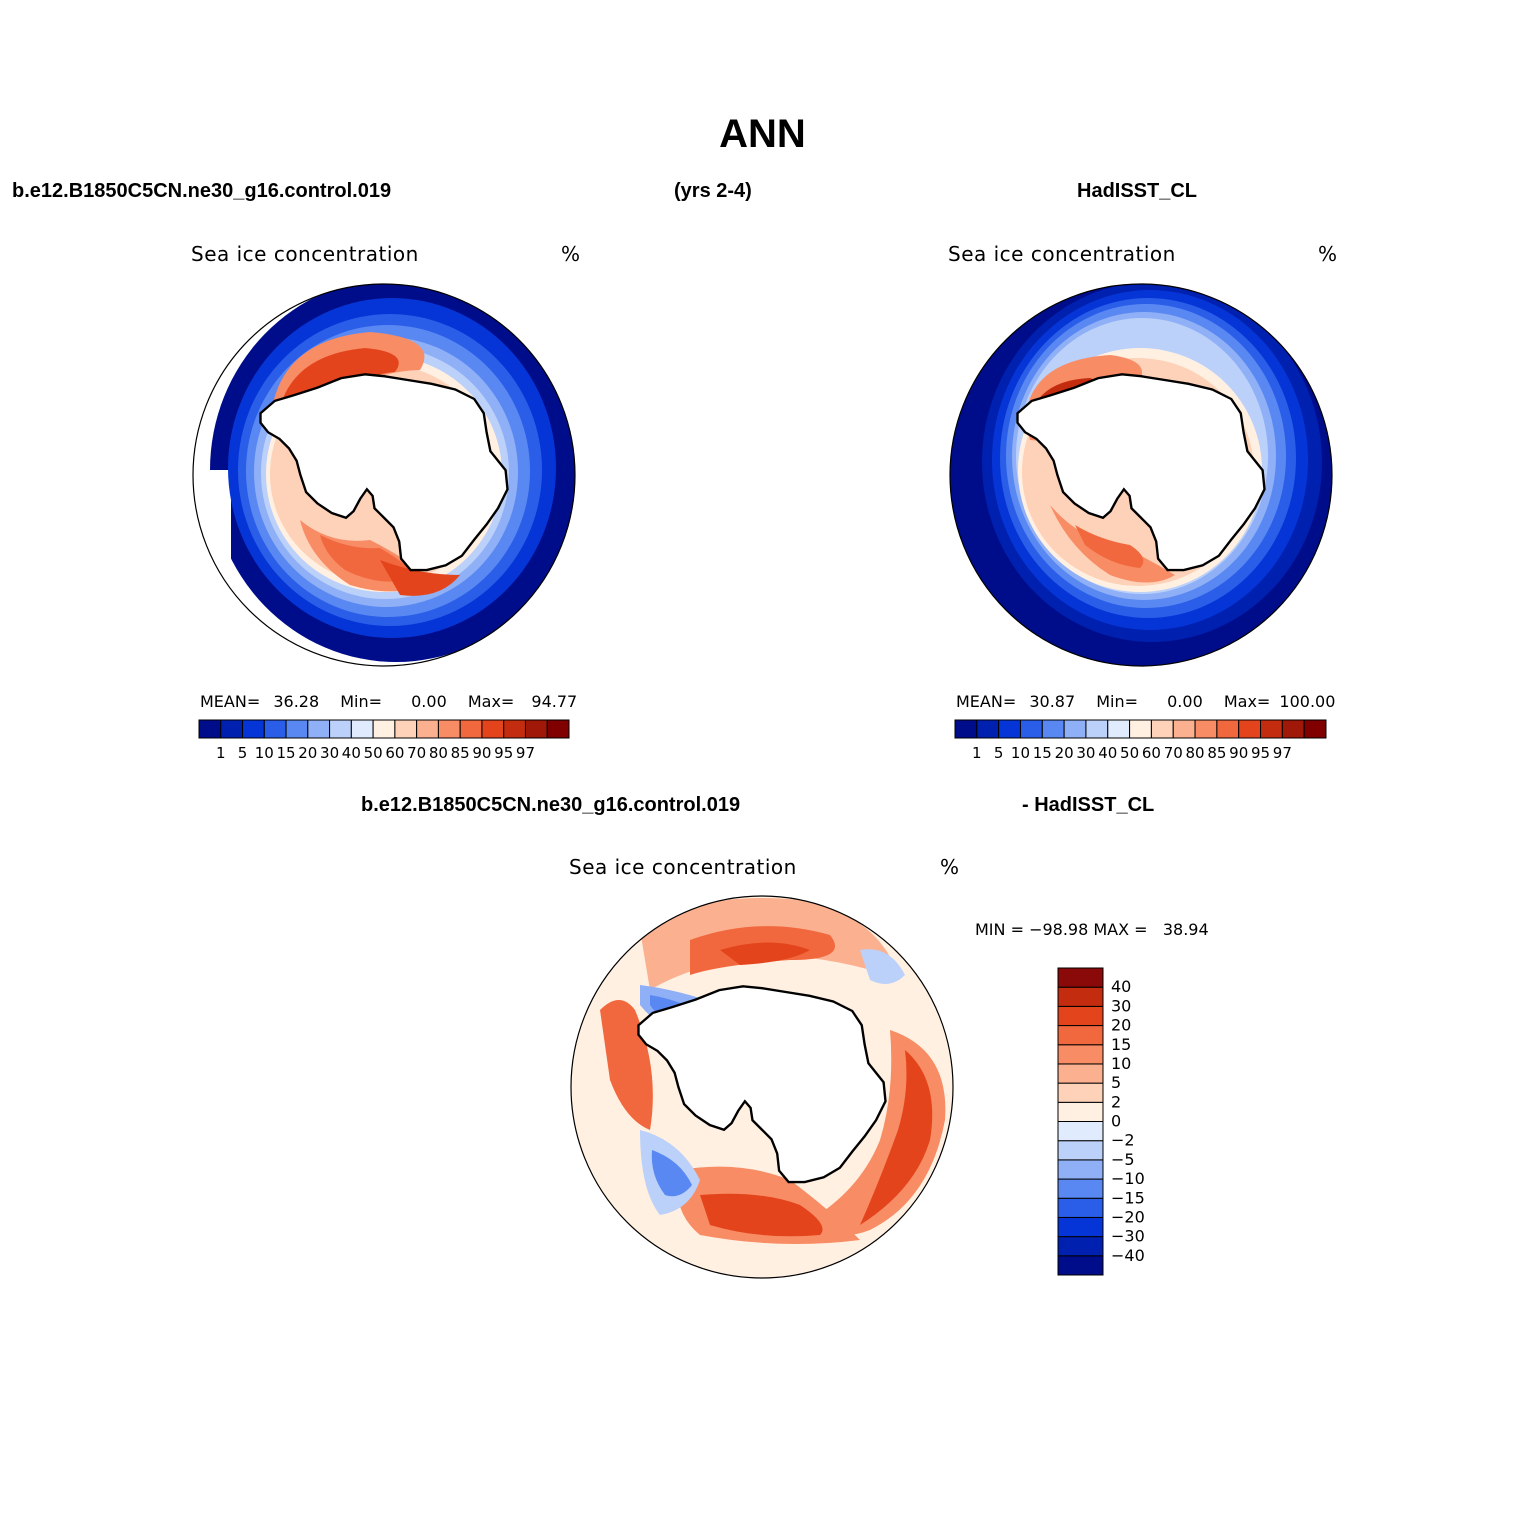  Describe the element at coordinates (1151, 753) in the screenshot. I see `colorbar-tick-label: 60` at that location.